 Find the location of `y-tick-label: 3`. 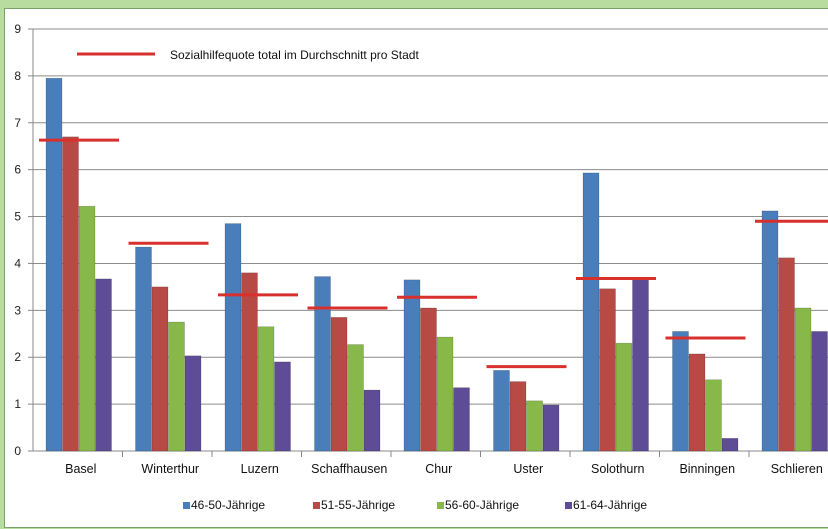

y-tick-label: 3 is located at coordinates (17, 310).